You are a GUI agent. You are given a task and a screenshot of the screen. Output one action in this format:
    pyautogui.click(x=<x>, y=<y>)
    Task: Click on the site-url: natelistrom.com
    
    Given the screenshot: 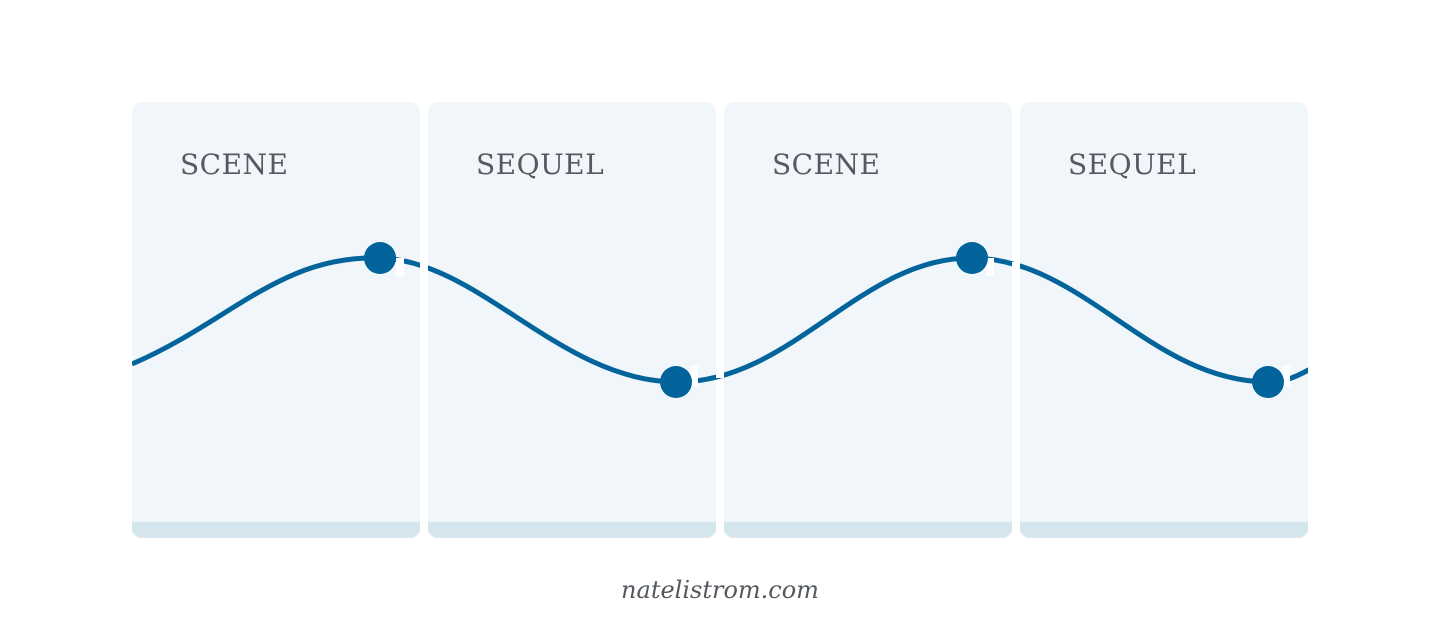 What is the action you would take?
    pyautogui.click(x=720, y=590)
    